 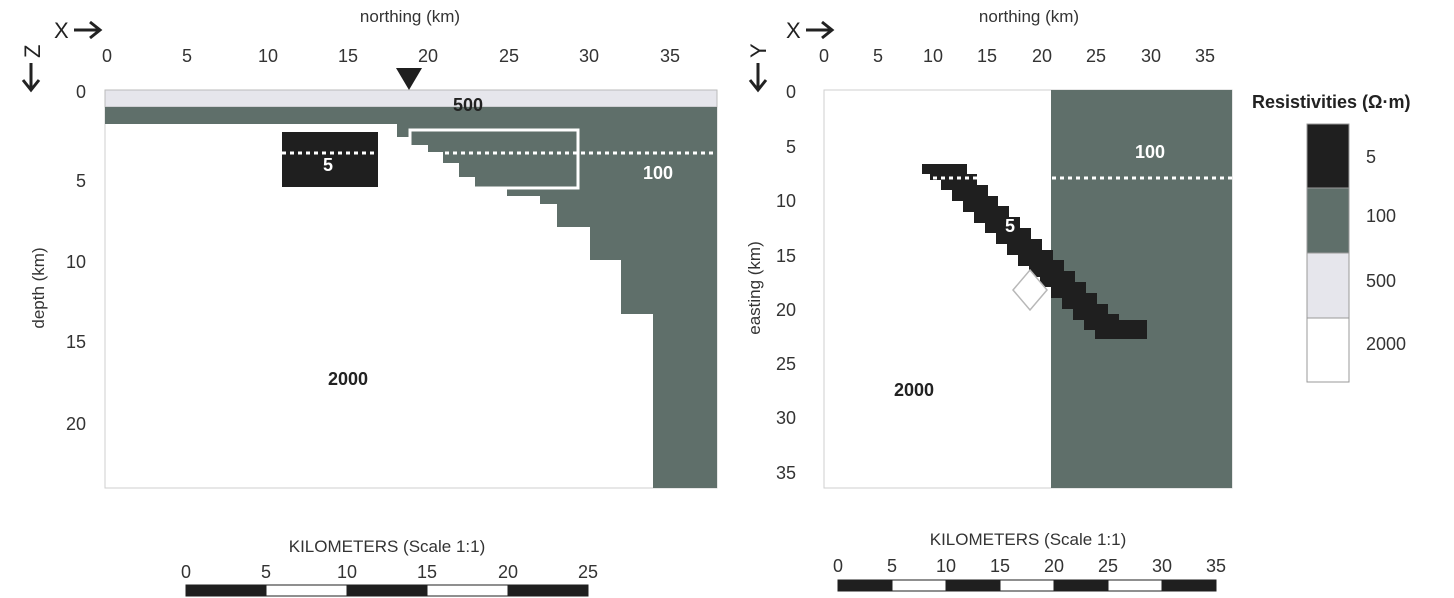 What do you see at coordinates (786, 473) in the screenshot?
I see `right-y-tick: 35` at bounding box center [786, 473].